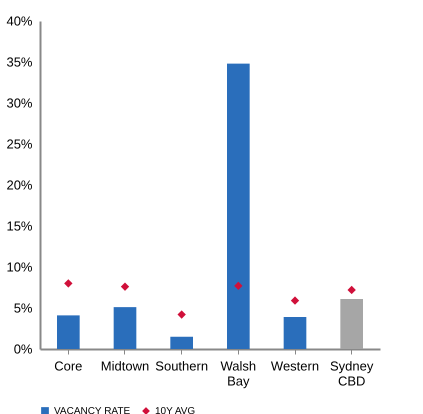  What do you see at coordinates (238, 373) in the screenshot?
I see `x-tick-label: Walsh Bay` at bounding box center [238, 373].